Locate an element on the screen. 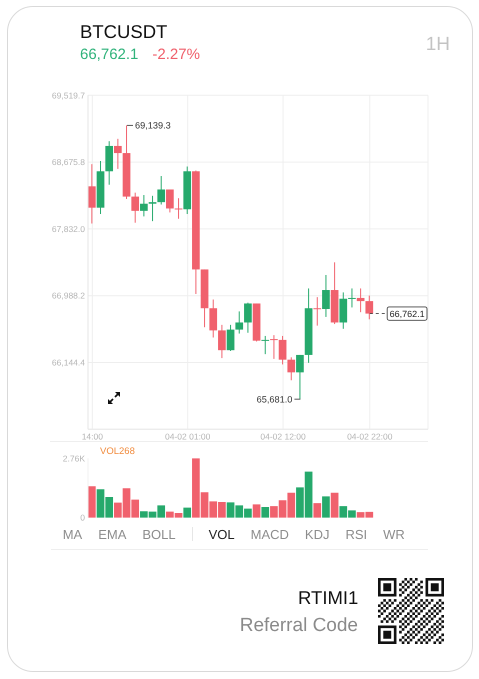 The width and height of the screenshot is (479, 679). x-tick-label: 04-02 22:00 is located at coordinates (370, 436).